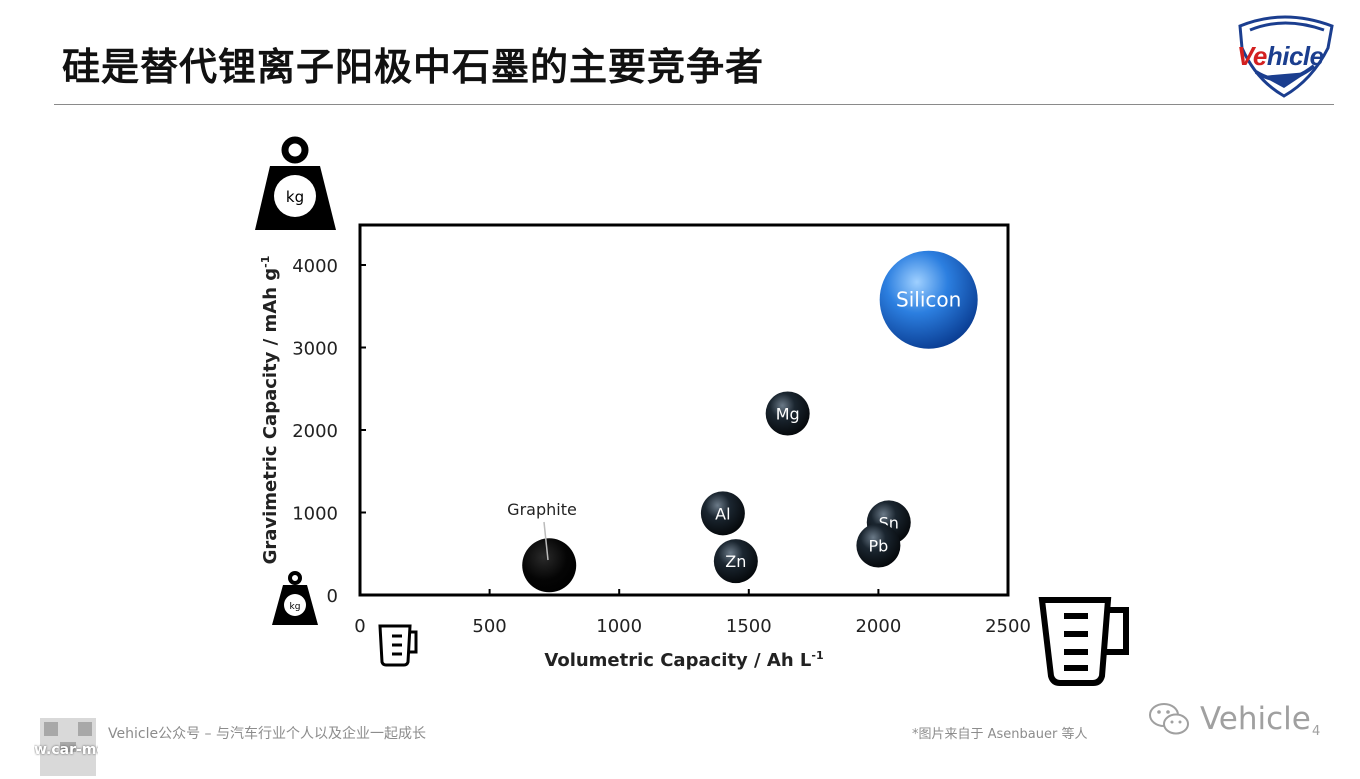  I want to click on brand-mark: Vehicle, so click(1229, 719).